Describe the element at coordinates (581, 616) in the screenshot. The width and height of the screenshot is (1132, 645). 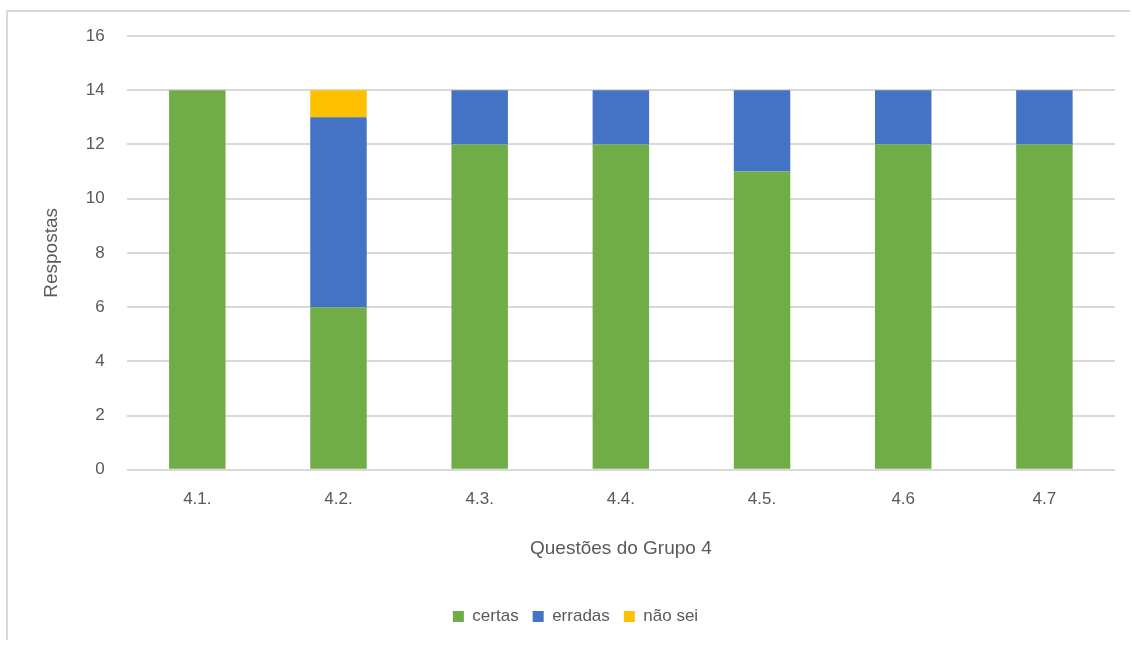
I see `legend-label: erradas` at that location.